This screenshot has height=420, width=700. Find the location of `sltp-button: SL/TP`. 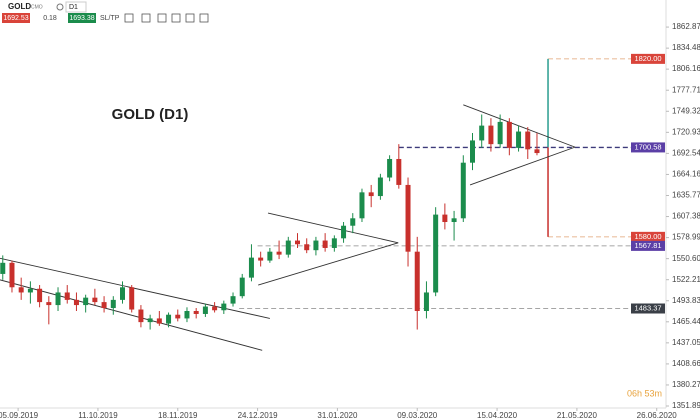

sltp-button: SL/TP is located at coordinates (110, 18).